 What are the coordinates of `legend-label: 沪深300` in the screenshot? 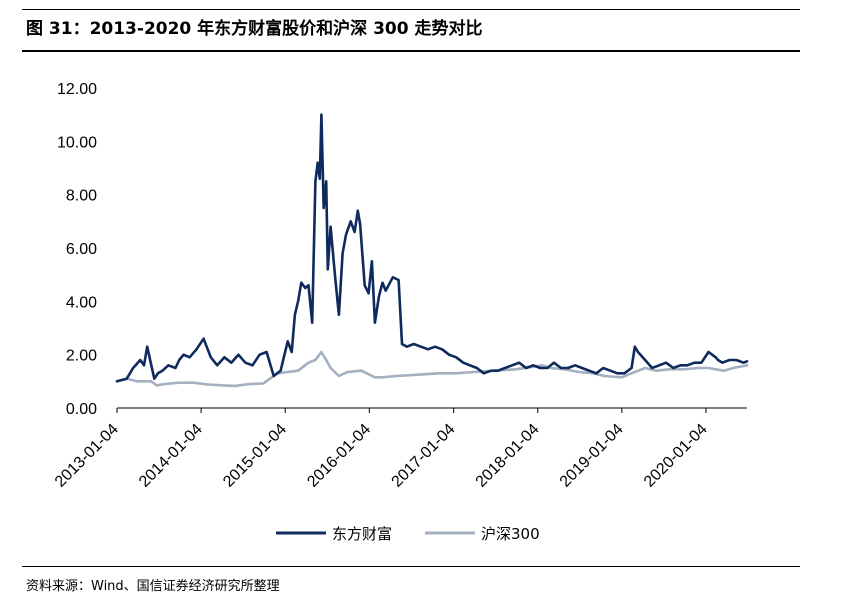 It's located at (510, 534).